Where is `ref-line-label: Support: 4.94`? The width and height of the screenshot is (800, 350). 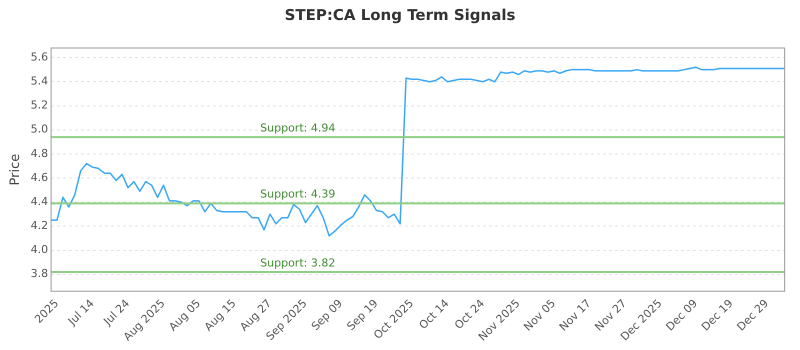
ref-line-label: Support: 4.94 is located at coordinates (298, 127).